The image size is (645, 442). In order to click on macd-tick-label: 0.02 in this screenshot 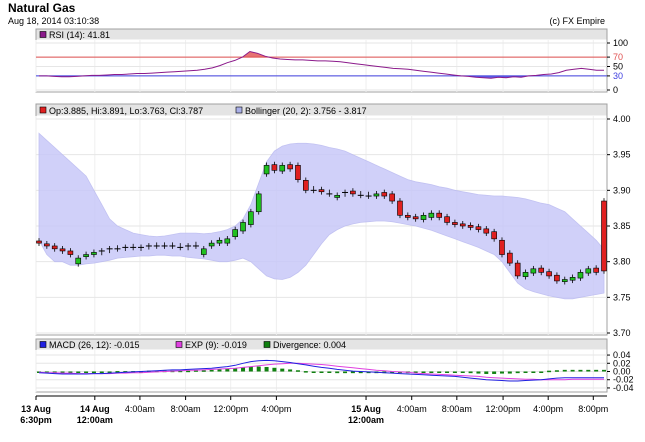, I will do `click(622, 363)`.